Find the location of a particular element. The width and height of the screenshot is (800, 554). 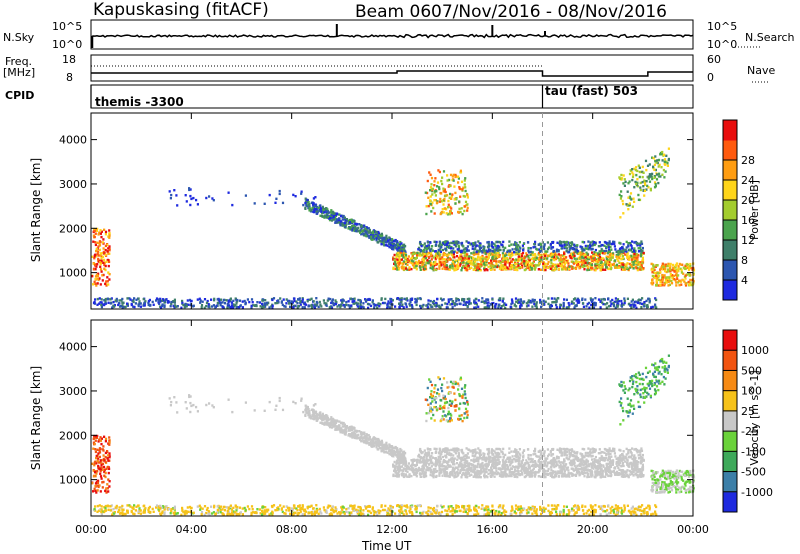

cpid-segment-2: tau (fast) 503 is located at coordinates (591, 91).